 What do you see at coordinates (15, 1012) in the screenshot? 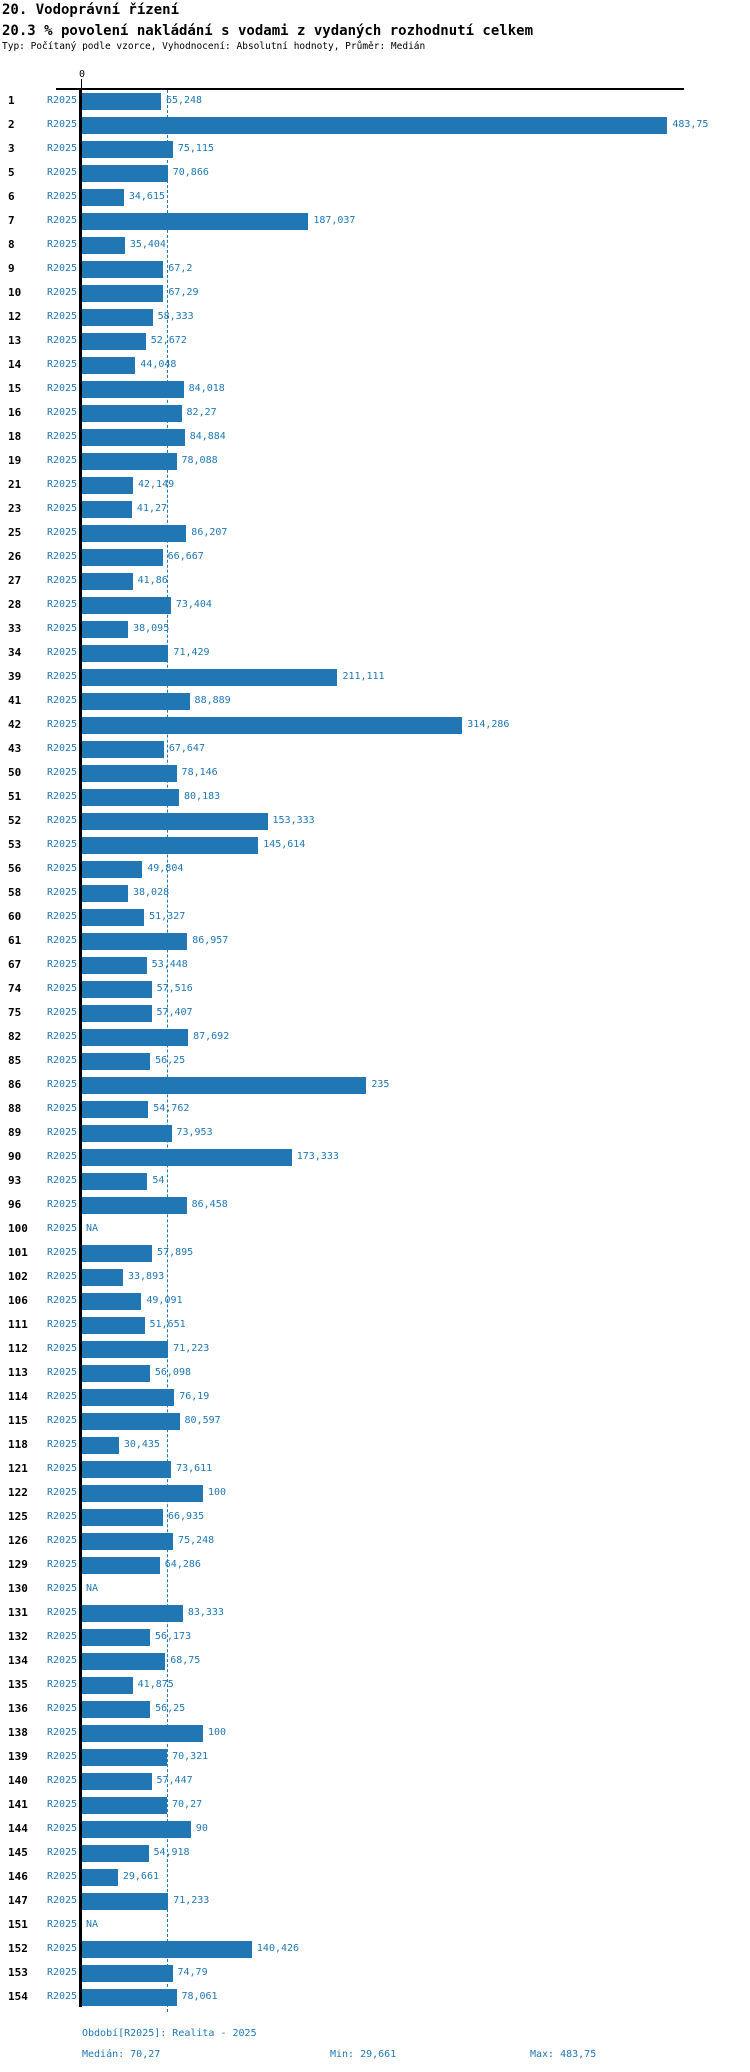
I see `row-number: 75` at bounding box center [15, 1012].